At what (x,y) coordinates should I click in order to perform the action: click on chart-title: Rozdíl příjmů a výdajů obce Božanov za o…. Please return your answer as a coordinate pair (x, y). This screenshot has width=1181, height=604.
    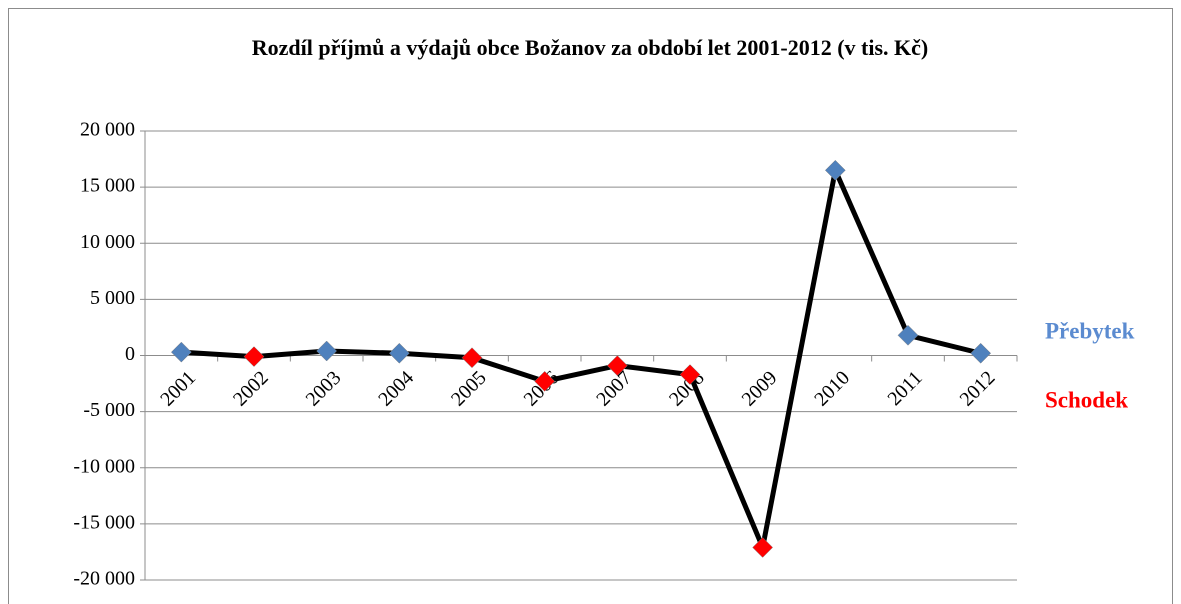
    Looking at the image, I should click on (590, 47).